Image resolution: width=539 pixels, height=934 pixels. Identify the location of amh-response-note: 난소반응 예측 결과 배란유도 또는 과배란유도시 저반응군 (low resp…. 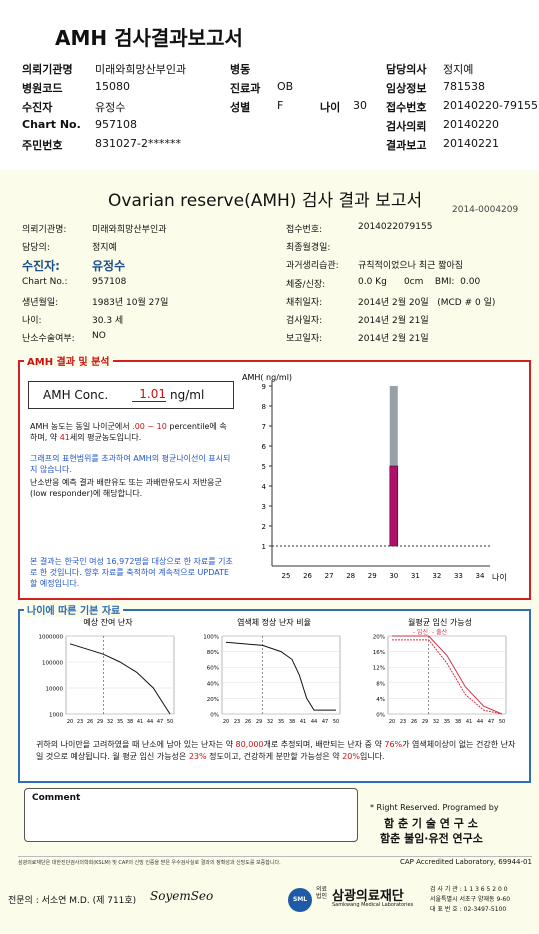
(126, 488).